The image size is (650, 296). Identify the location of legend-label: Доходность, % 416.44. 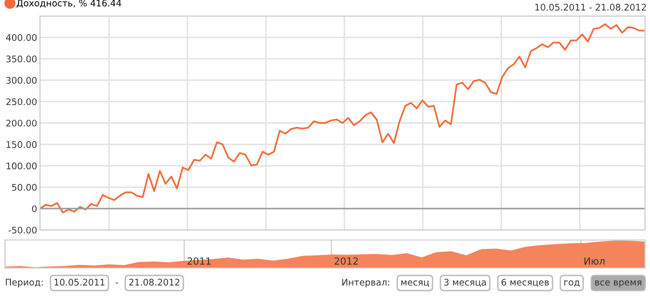
(69, 4).